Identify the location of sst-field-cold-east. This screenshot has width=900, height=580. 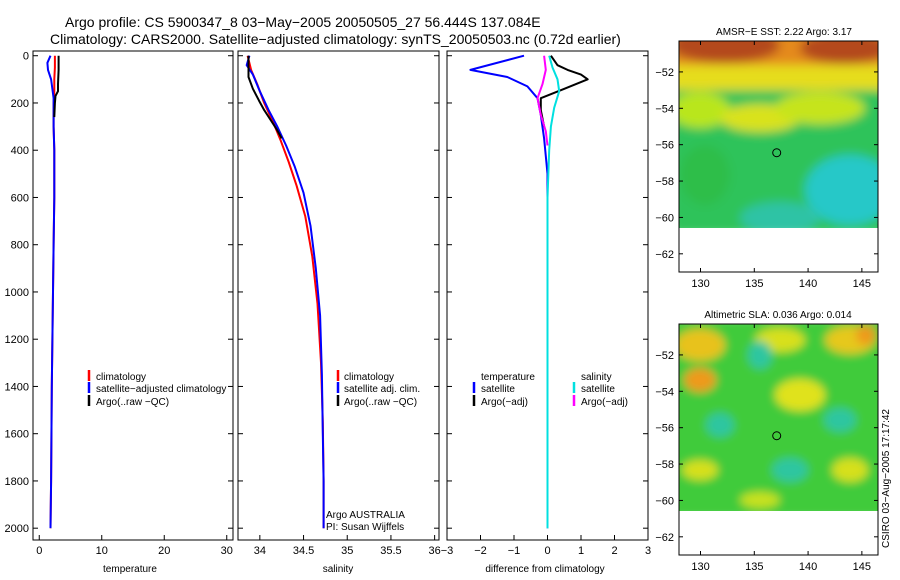
(841, 190).